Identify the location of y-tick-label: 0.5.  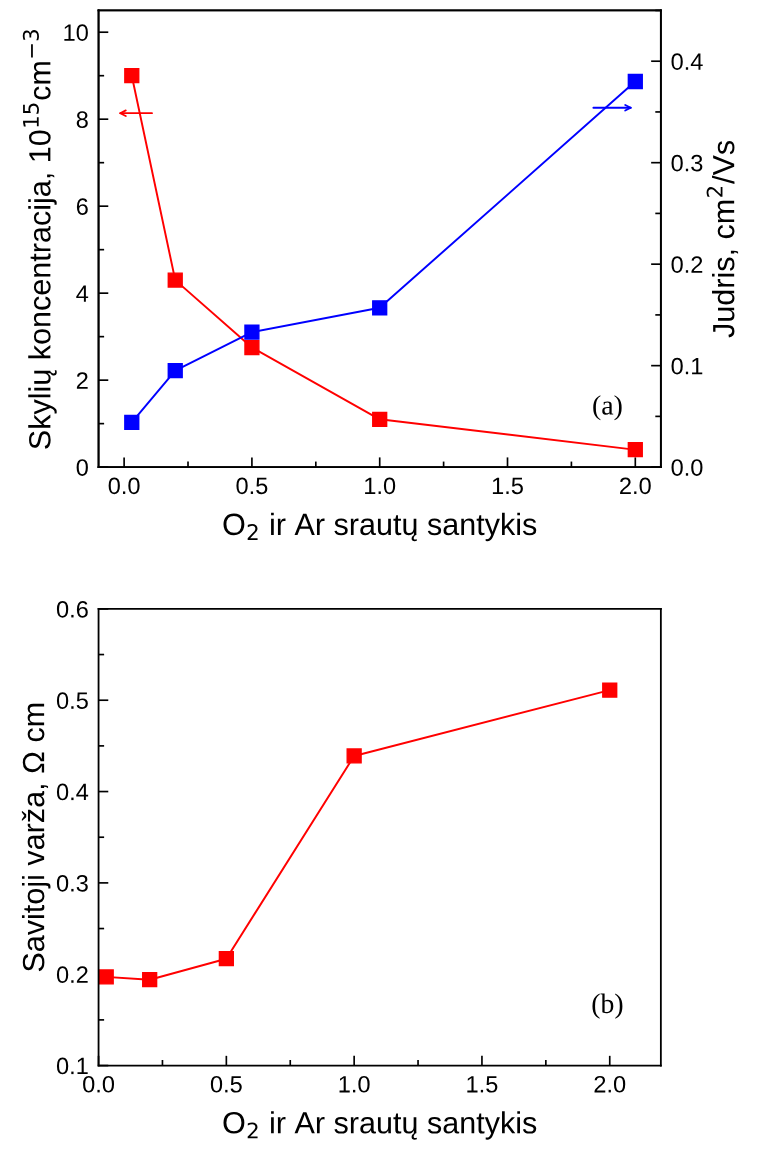
(72, 701).